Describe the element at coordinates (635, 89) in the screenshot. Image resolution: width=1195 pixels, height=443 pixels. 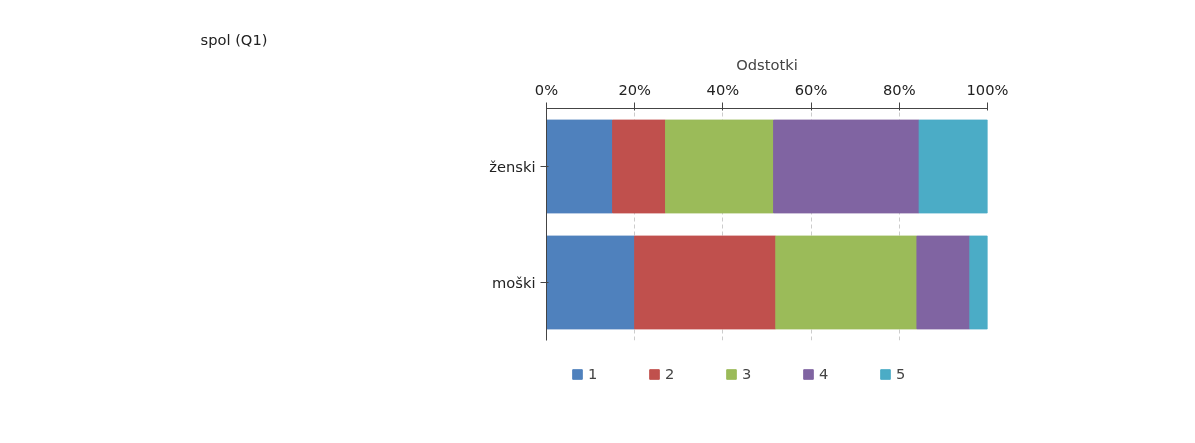
I see `x-tick-label: 20%` at that location.